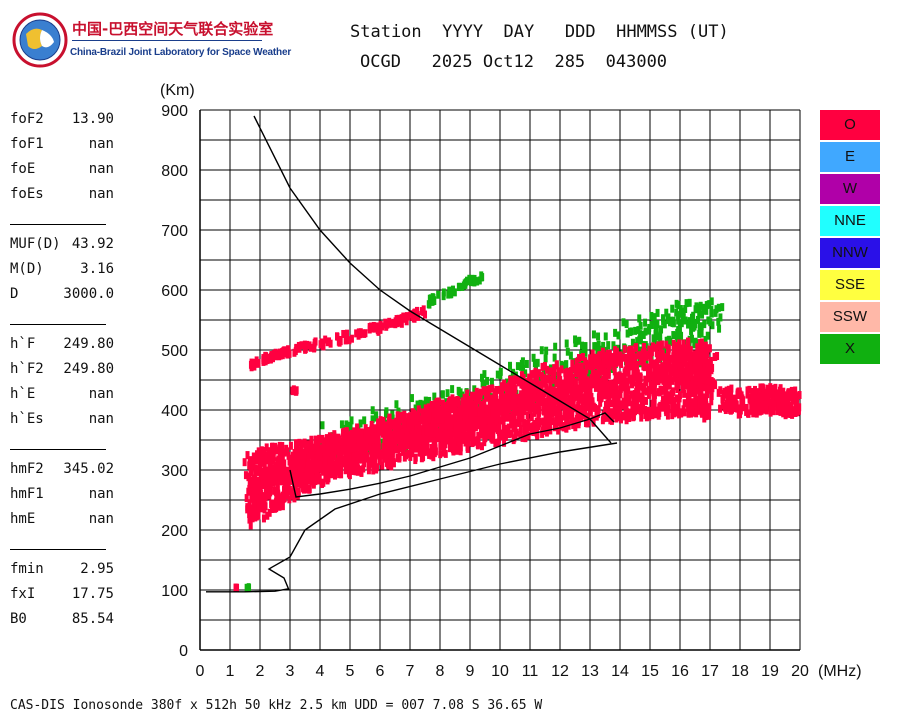 The image size is (900, 720). What do you see at coordinates (590, 671) in the screenshot?
I see `x-tick-label: 13` at bounding box center [590, 671].